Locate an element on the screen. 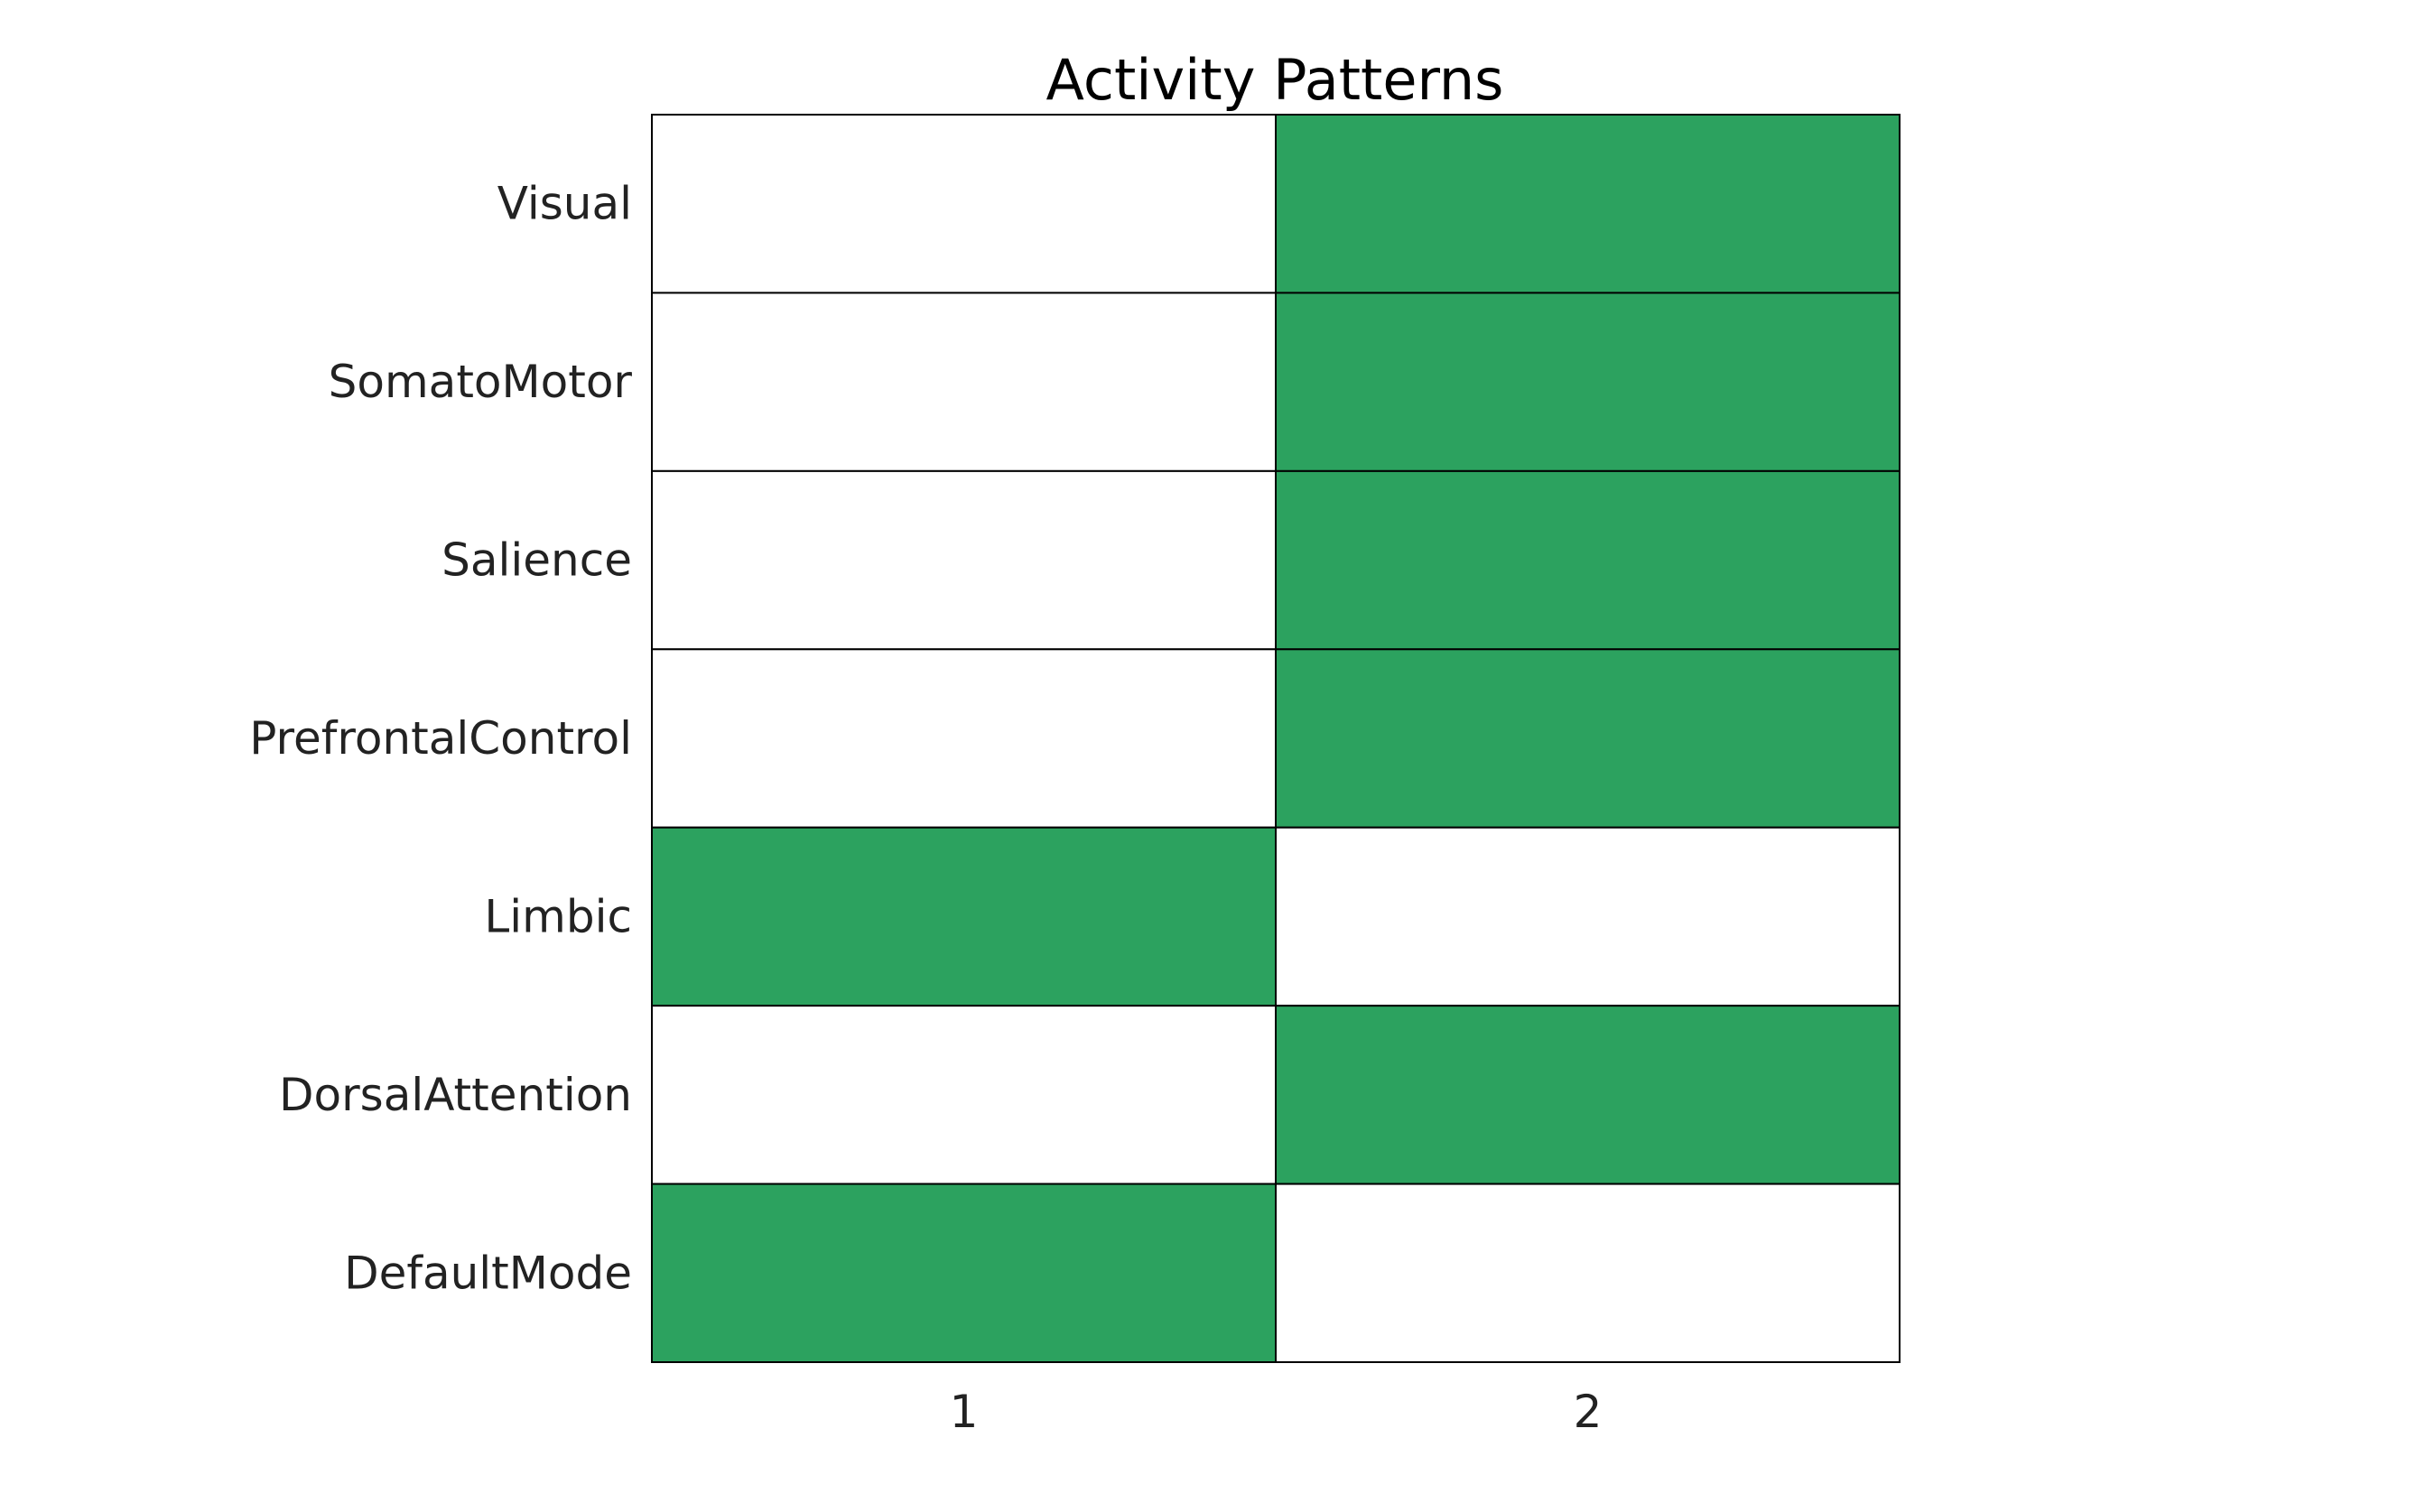 The width and height of the screenshot is (2435, 1512). x-tick-label: 2 is located at coordinates (1588, 1412).